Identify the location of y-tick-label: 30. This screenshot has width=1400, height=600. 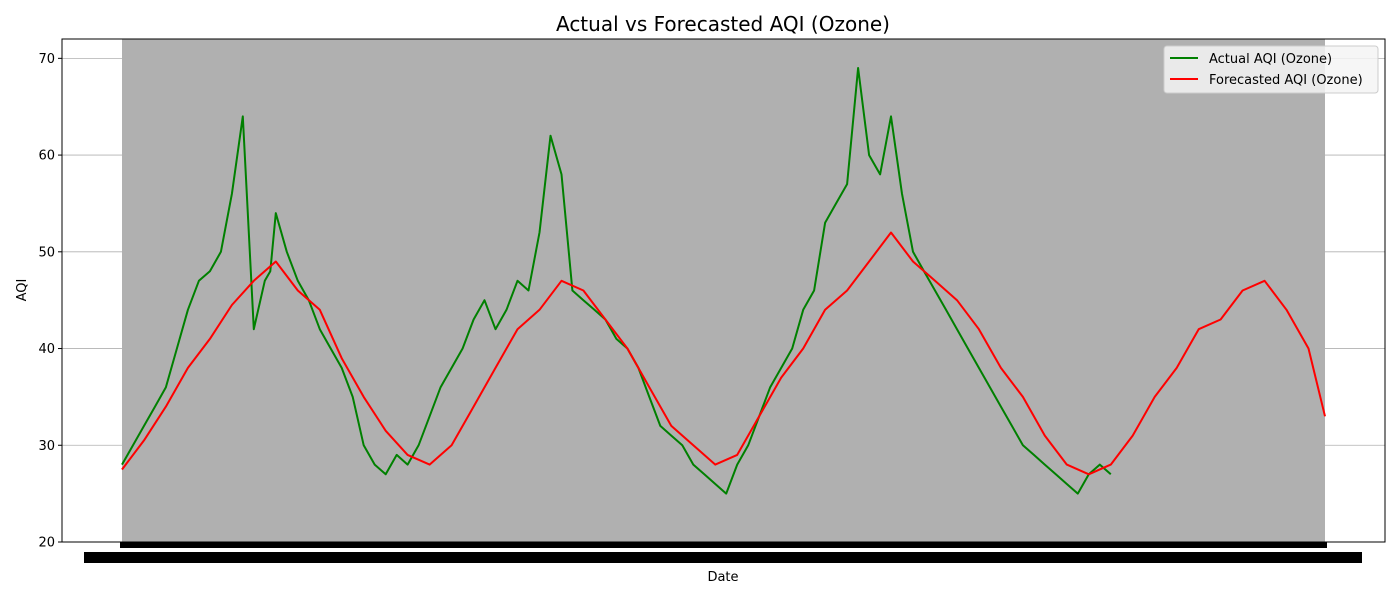
(46, 446).